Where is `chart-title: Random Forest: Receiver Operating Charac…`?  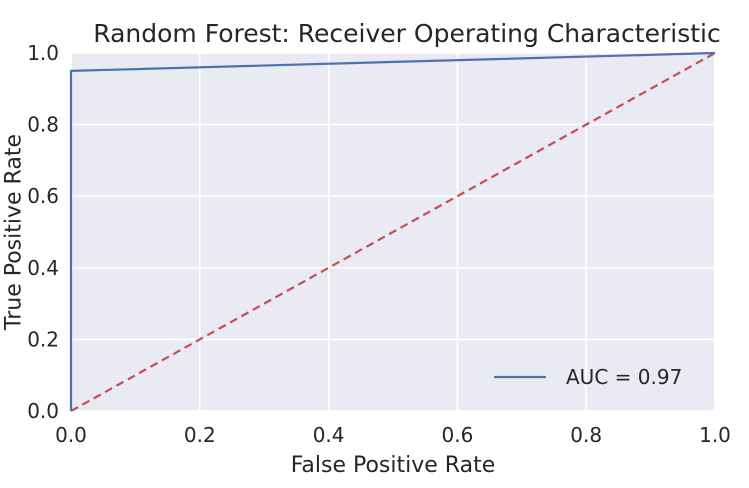 chart-title: Random Forest: Receiver Operating Charac… is located at coordinates (406, 33).